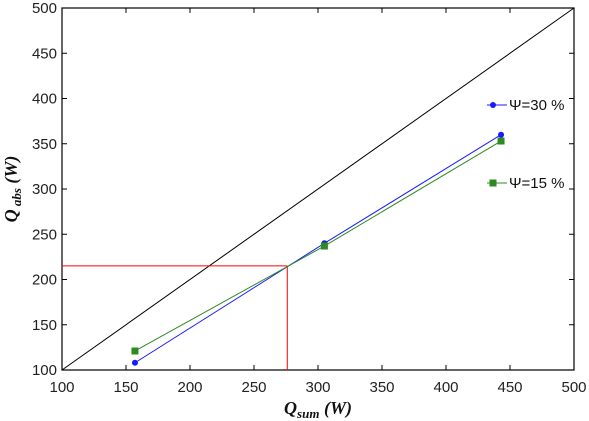 The image size is (589, 421). Describe the element at coordinates (317, 387) in the screenshot. I see `x-tick-label: 300` at that location.